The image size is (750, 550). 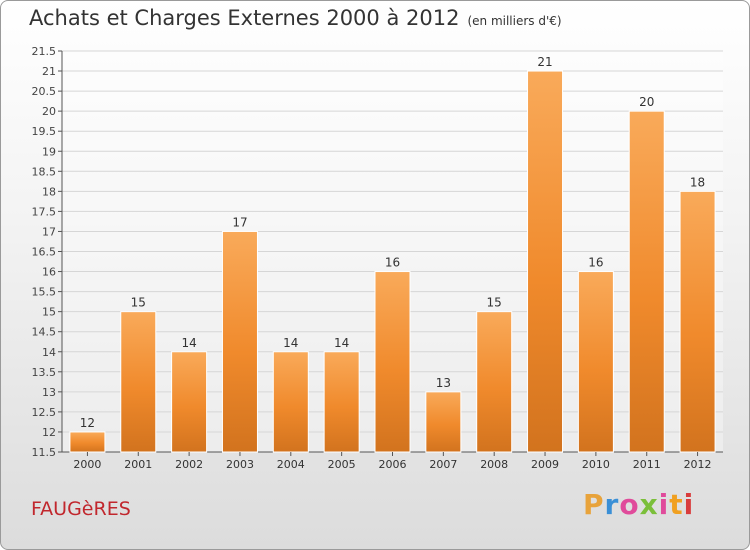 What do you see at coordinates (44, 91) in the screenshot?
I see `y-tick-label: 20.5` at bounding box center [44, 91].